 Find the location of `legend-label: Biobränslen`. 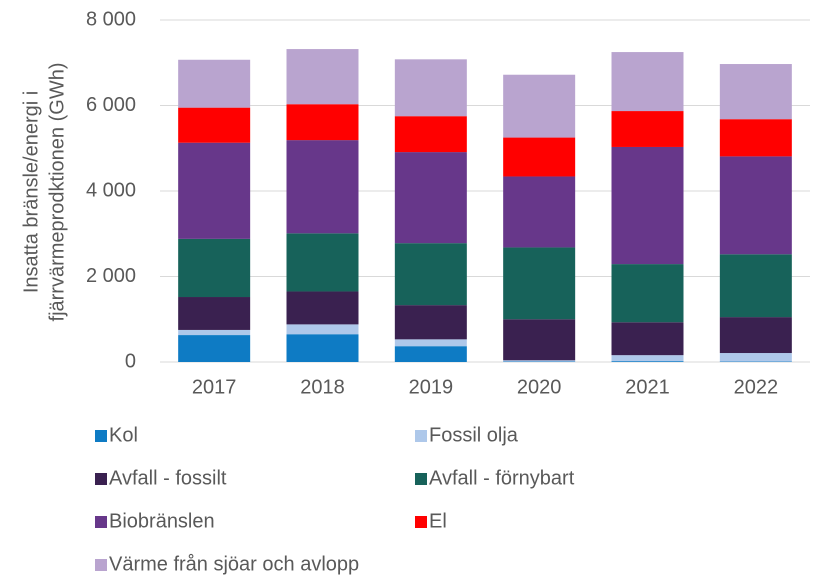

legend-label: Biobränslen is located at coordinates (162, 521).